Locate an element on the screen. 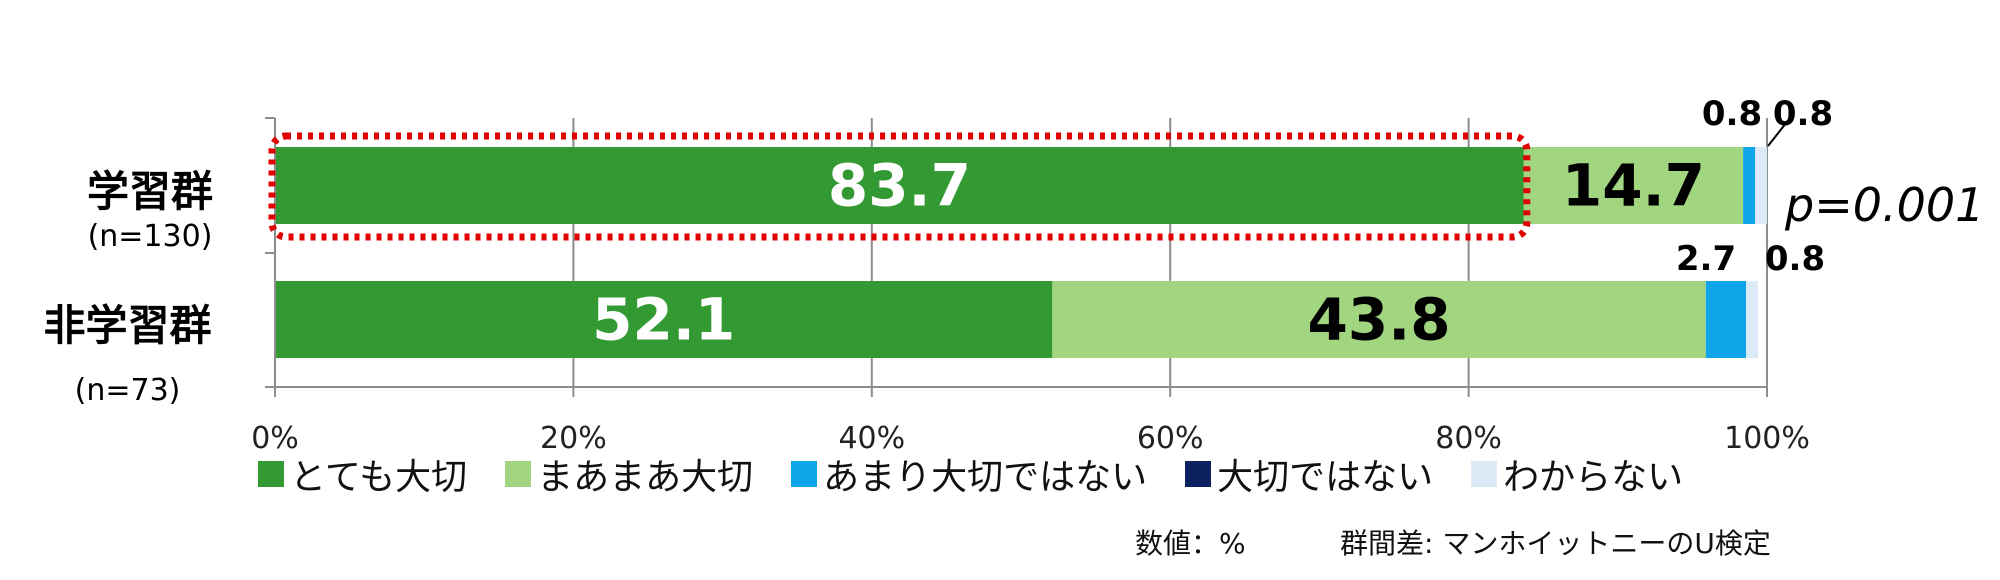 The width and height of the screenshot is (2000, 580). data-label: 43.8 is located at coordinates (1379, 320).